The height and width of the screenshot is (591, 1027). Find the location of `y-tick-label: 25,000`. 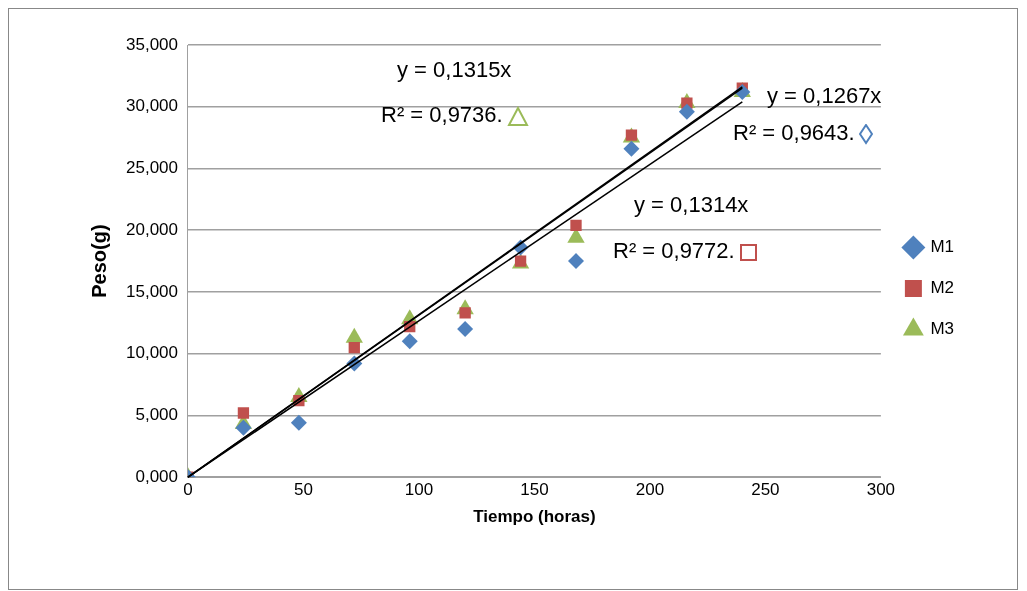

y-tick-label: 25,000 is located at coordinates (152, 168).